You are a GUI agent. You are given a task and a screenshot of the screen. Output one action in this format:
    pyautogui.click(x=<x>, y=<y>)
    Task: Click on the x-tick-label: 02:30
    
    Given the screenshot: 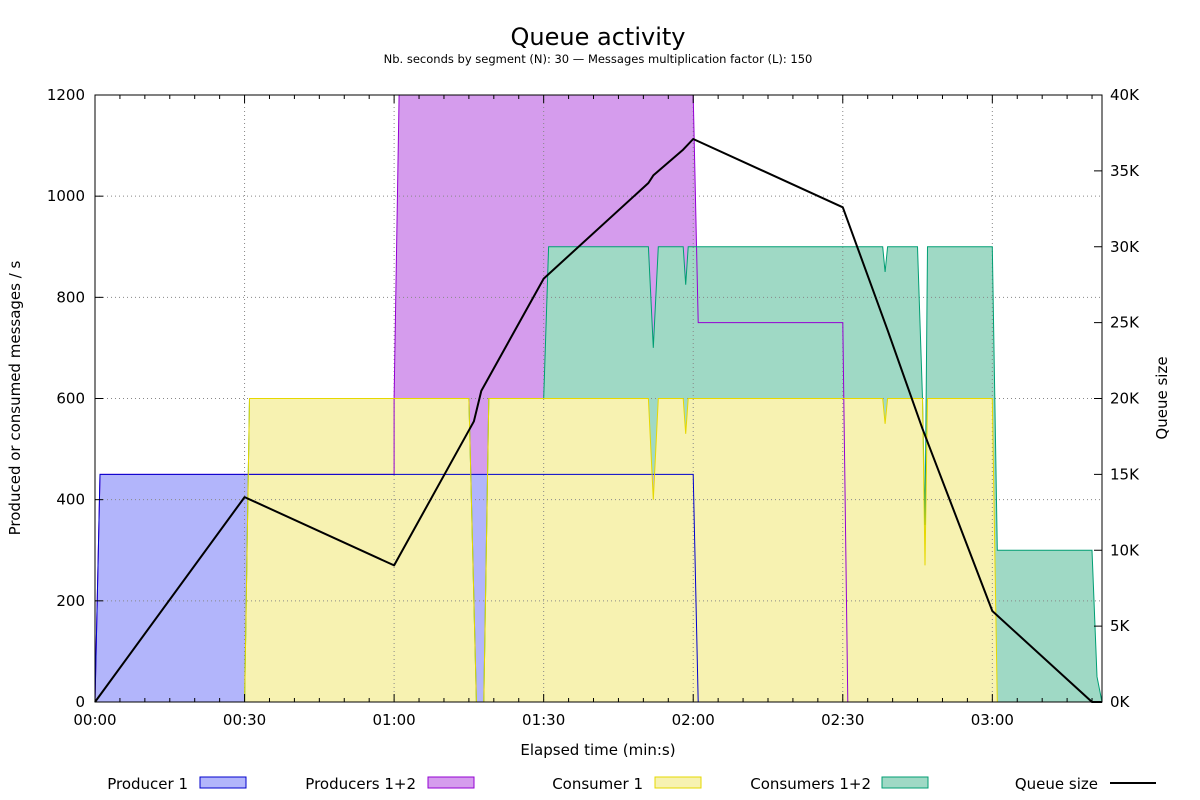 What is the action you would take?
    pyautogui.click(x=842, y=720)
    